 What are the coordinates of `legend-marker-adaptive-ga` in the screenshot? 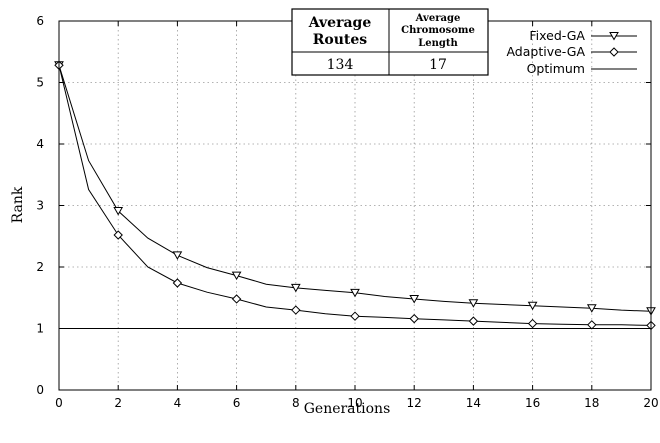 It's located at (614, 52).